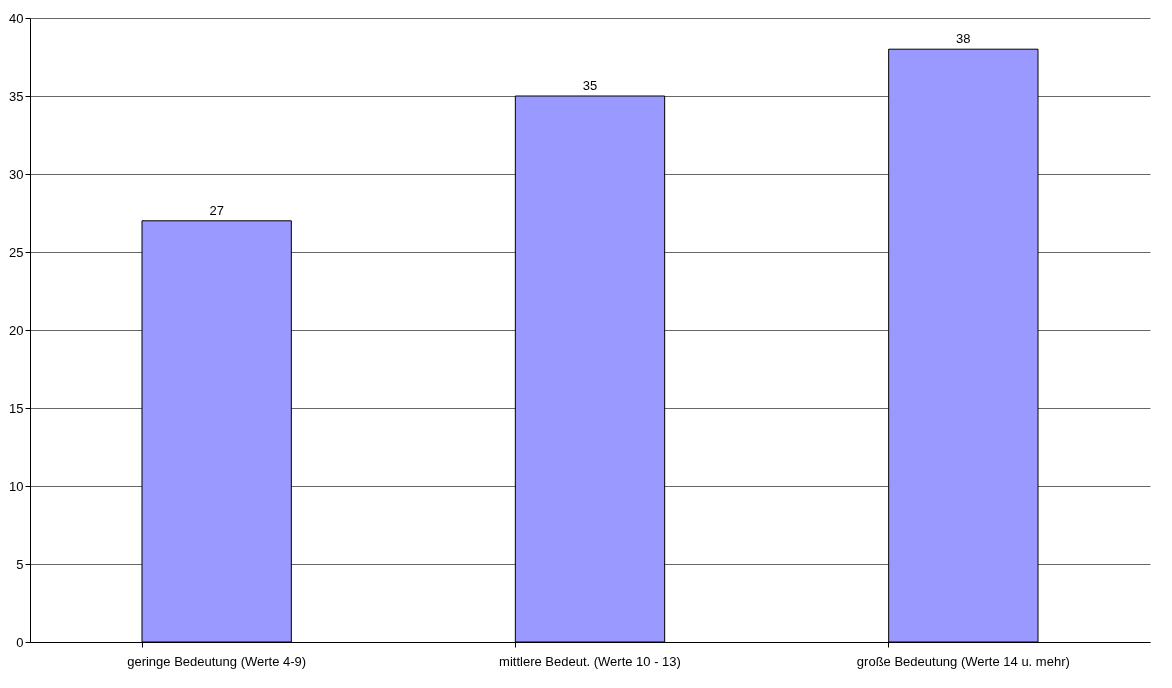 Image resolution: width=1172 pixels, height=688 pixels. What do you see at coordinates (16, 96) in the screenshot?
I see `y-tick-label: 35` at bounding box center [16, 96].